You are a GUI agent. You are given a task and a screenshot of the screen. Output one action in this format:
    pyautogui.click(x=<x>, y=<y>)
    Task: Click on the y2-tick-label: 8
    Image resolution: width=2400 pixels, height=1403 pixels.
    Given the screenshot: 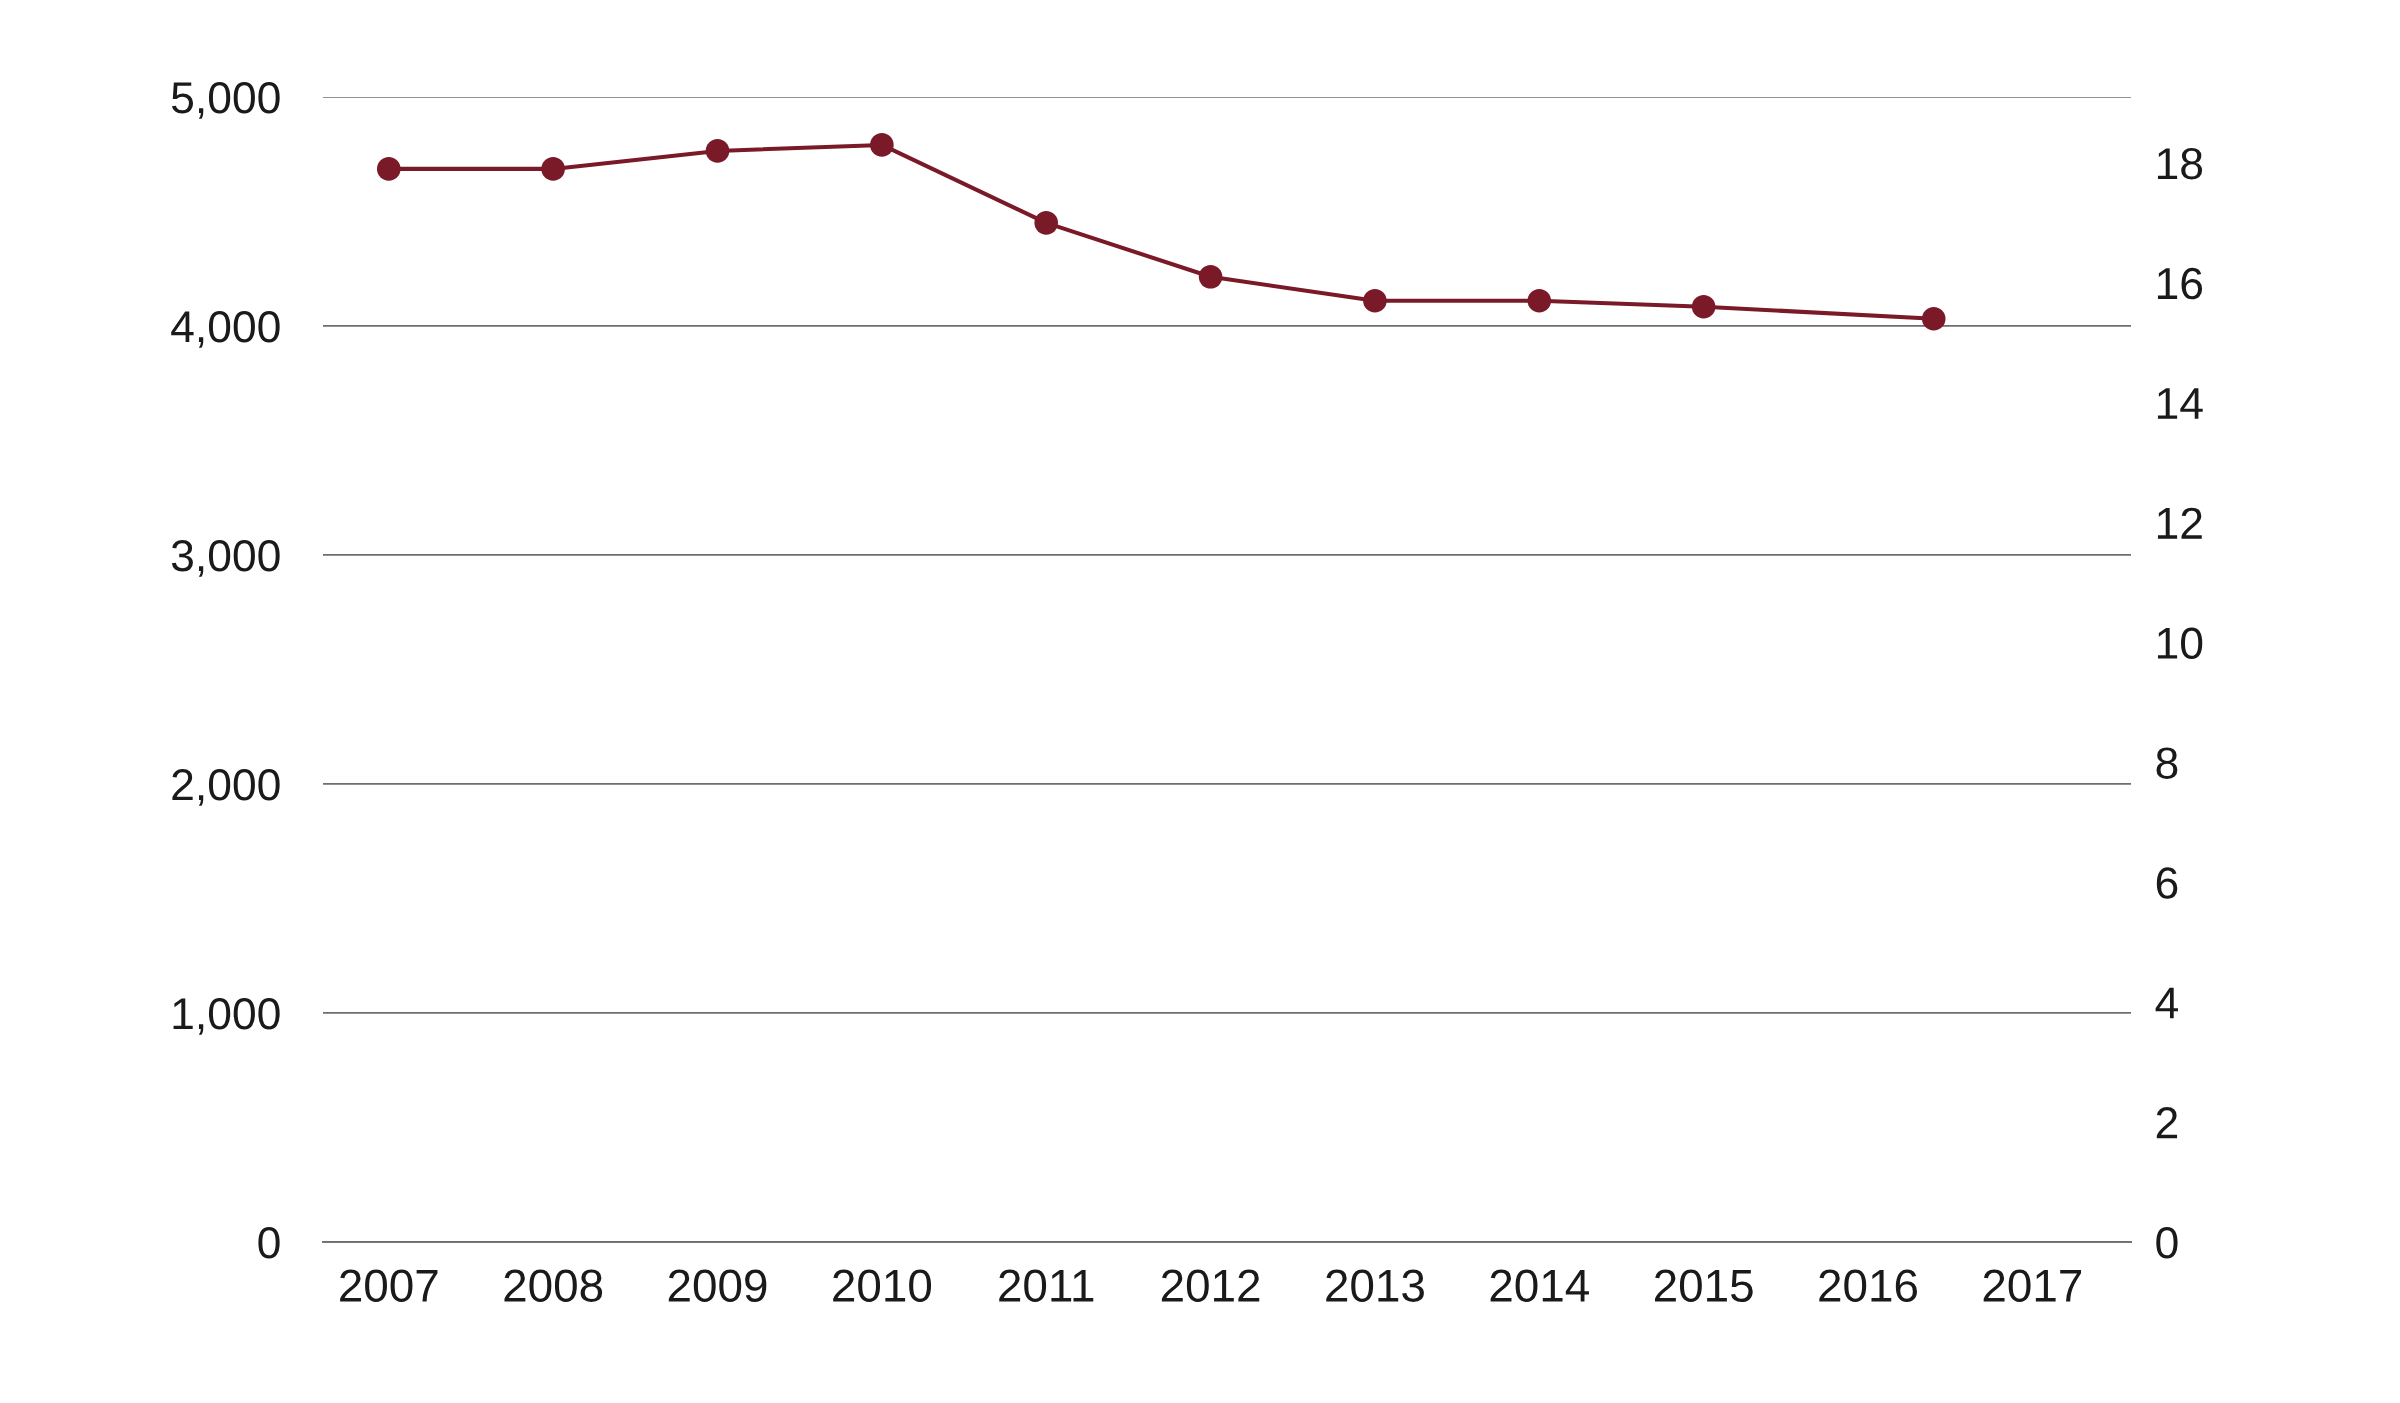 What is the action you would take?
    pyautogui.click(x=2167, y=763)
    